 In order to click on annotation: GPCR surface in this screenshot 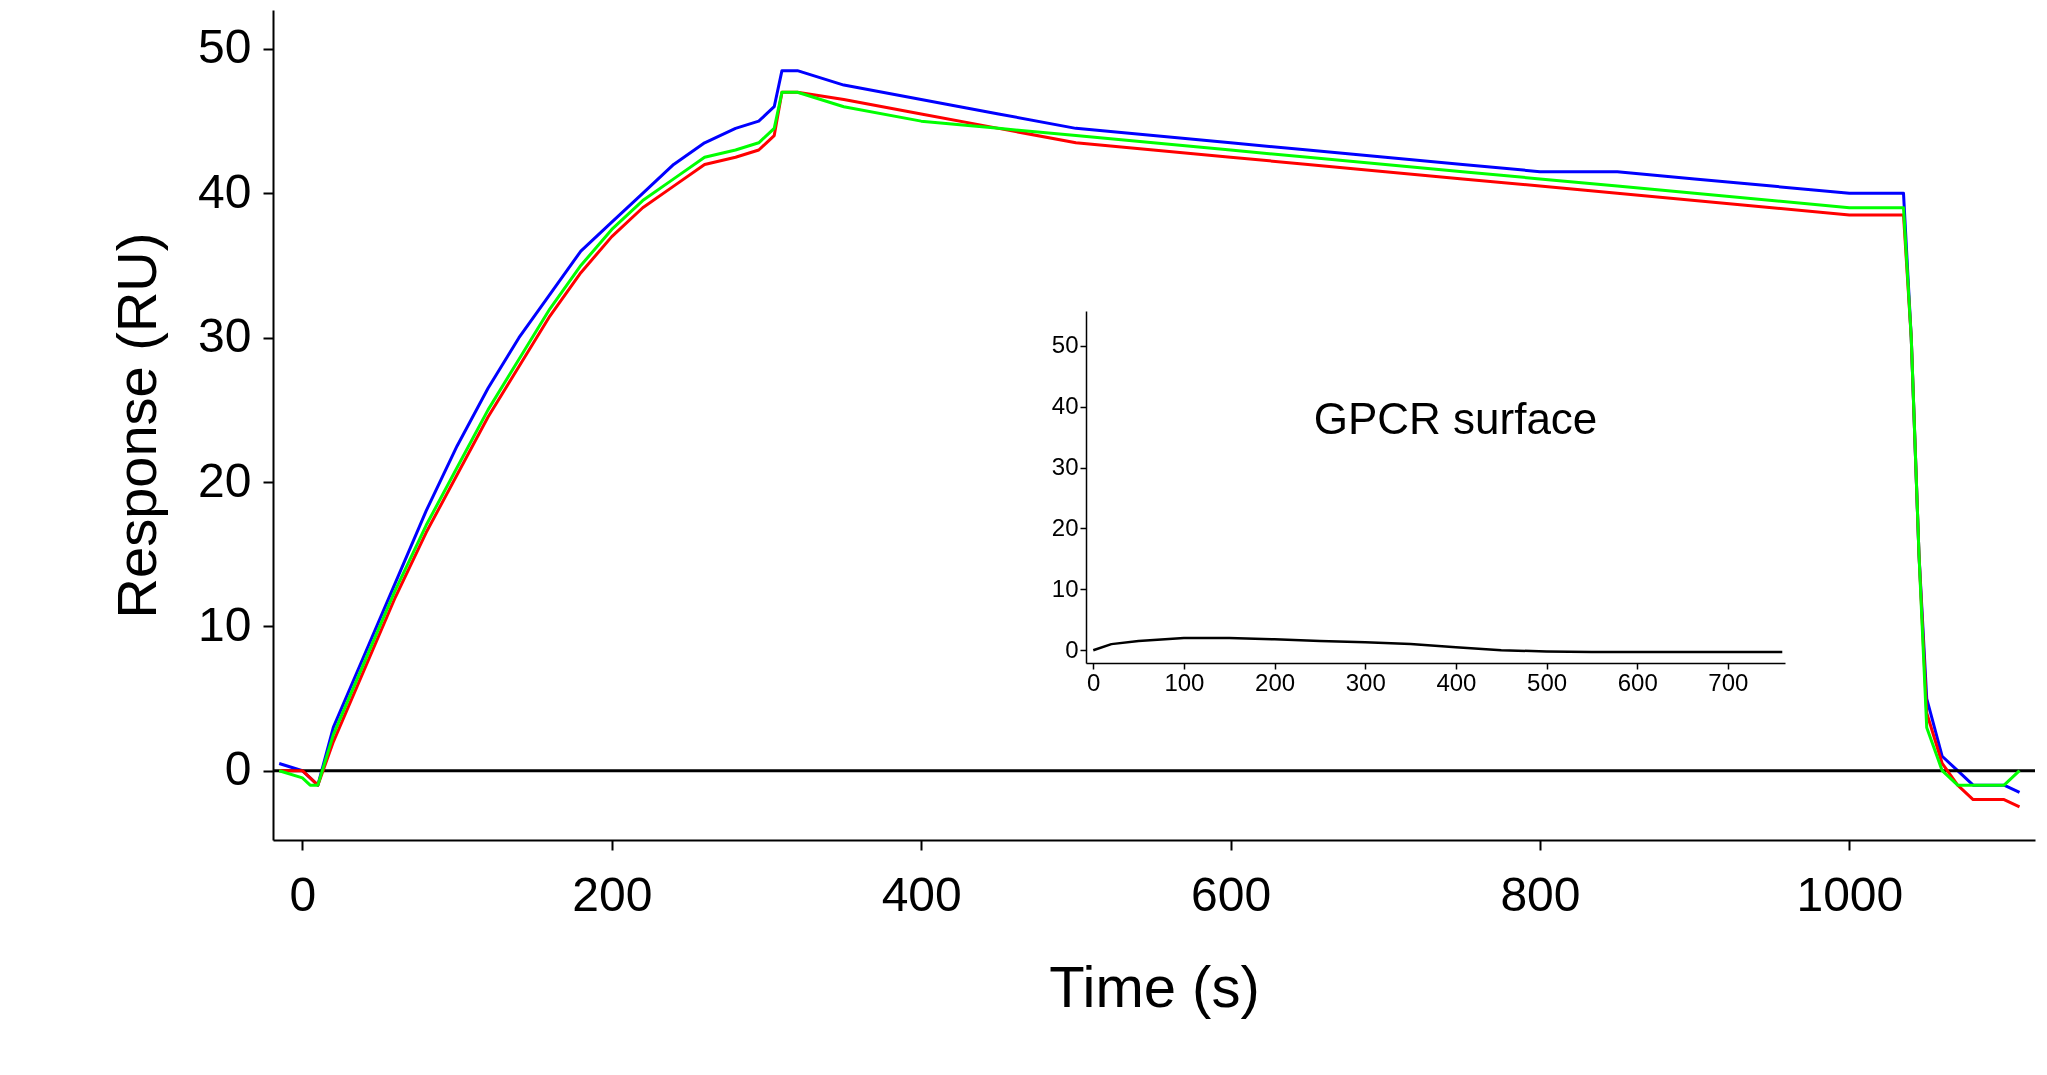, I will do `click(1455, 418)`.